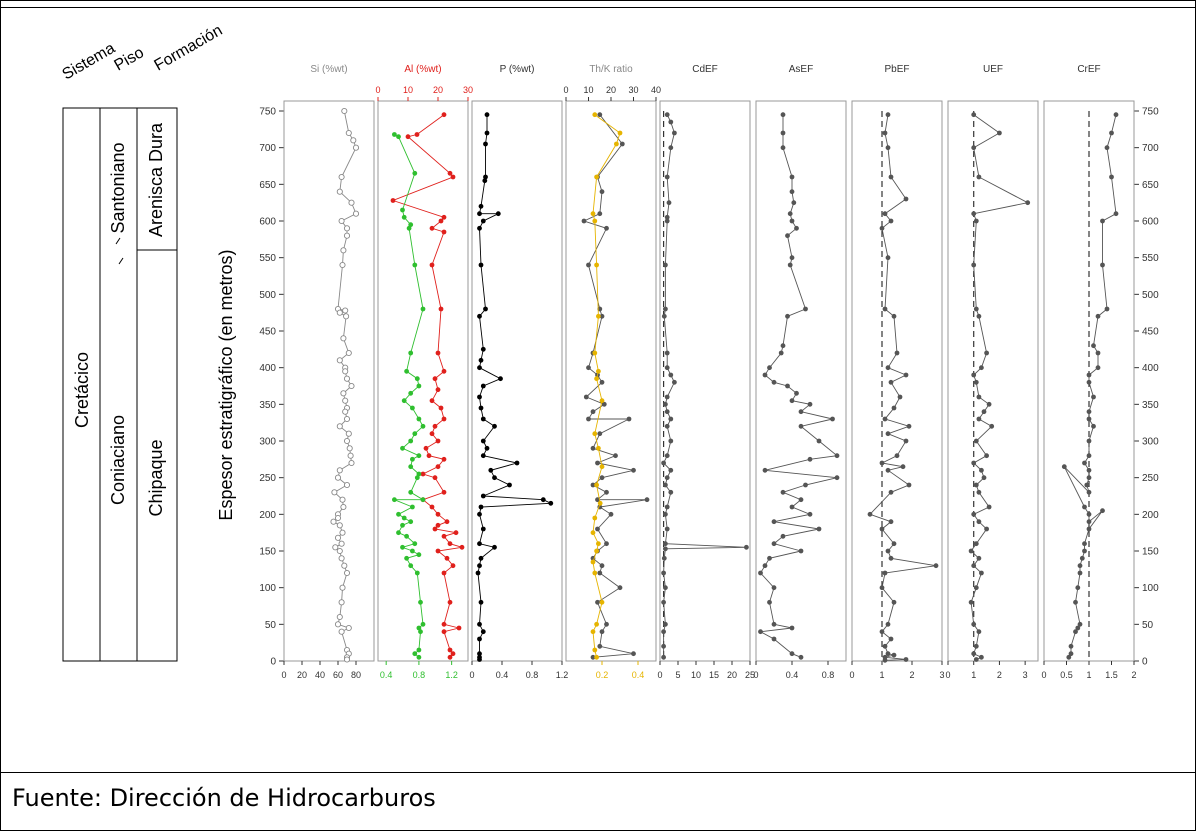 The height and width of the screenshot is (831, 1196). Describe the element at coordinates (801, 381) in the screenshot. I see `panel-frame-as` at that location.